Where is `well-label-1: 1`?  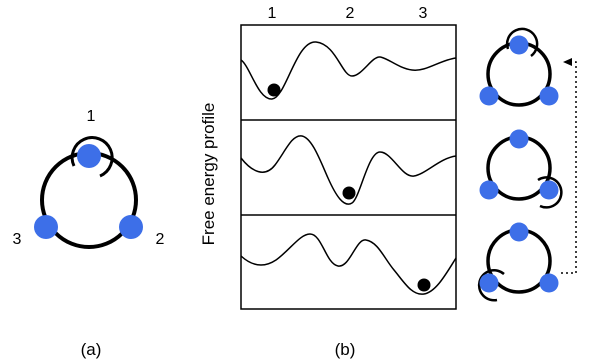
well-label-1: 1 is located at coordinates (272, 13).